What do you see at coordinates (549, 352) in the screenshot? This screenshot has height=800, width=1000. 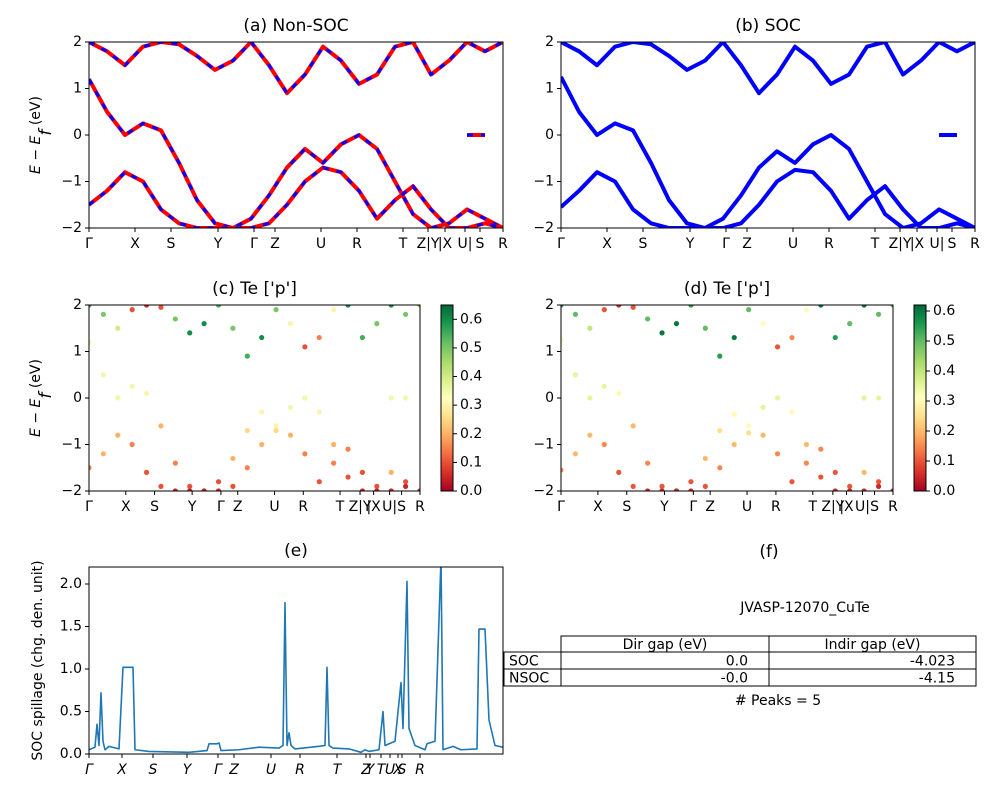 I see `y-tick-label: 1` at bounding box center [549, 352].